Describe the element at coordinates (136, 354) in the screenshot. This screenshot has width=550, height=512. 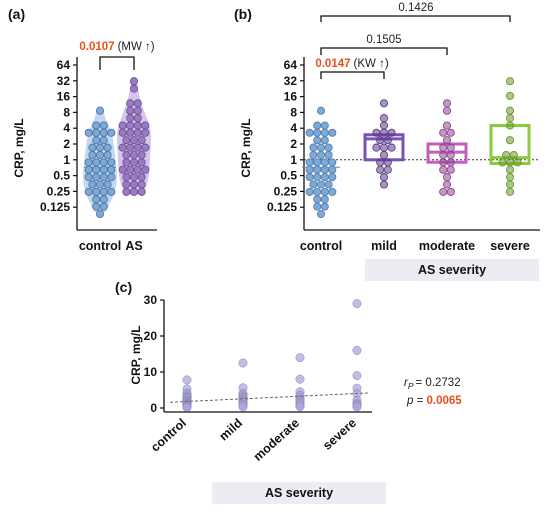
I see `panel-c-y-axis-title: CRP, mg/L` at that location.